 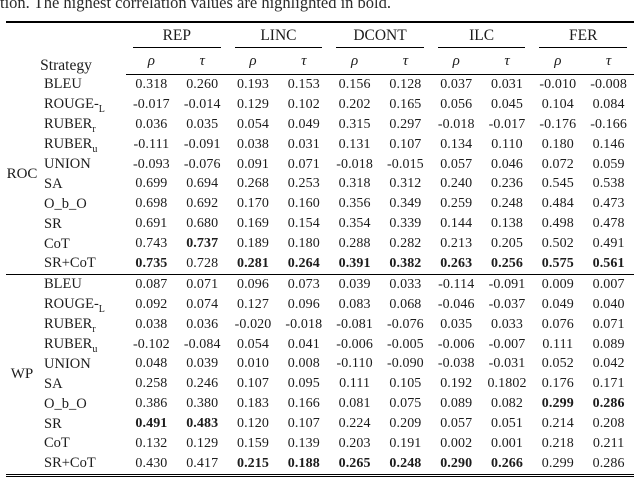 I want to click on column-group-header-fer: FER, so click(x=583, y=35).